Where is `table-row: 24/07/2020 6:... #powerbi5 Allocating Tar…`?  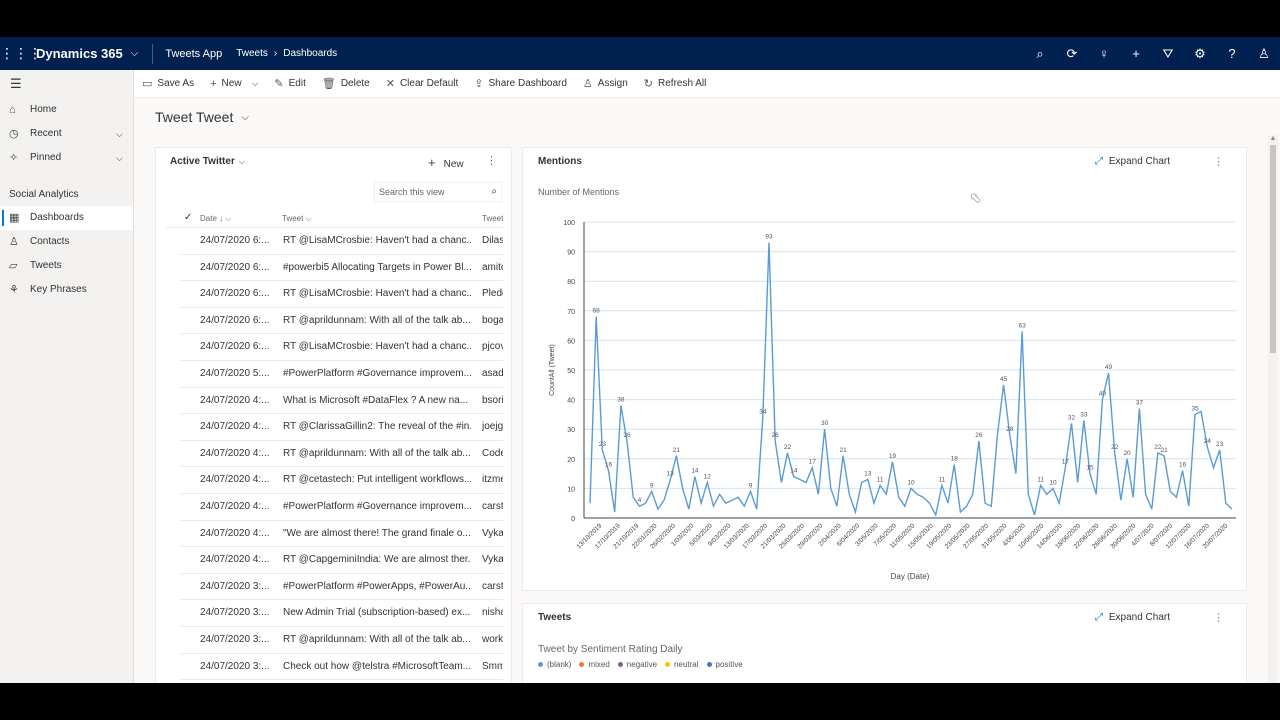 table-row: 24/07/2020 6:... #powerbi5 Allocating Tar… is located at coordinates (341, 268).